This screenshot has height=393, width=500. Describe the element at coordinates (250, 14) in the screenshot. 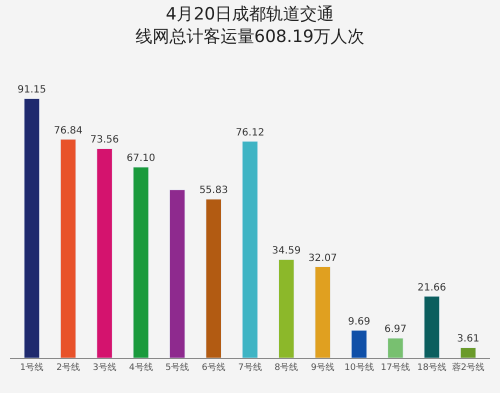

I see `chart-title: 4月20日成都轨道交通` at that location.